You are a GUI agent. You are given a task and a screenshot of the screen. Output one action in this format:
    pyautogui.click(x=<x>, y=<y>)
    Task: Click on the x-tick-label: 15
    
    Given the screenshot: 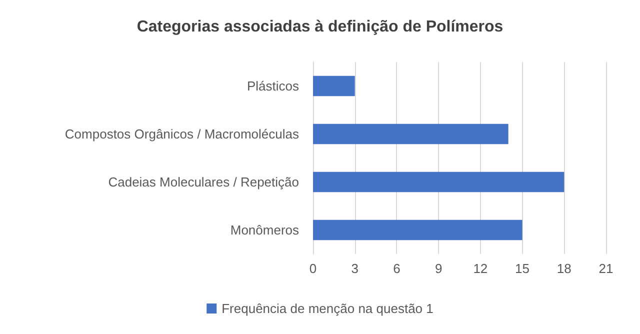 What is the action you would take?
    pyautogui.click(x=522, y=268)
    